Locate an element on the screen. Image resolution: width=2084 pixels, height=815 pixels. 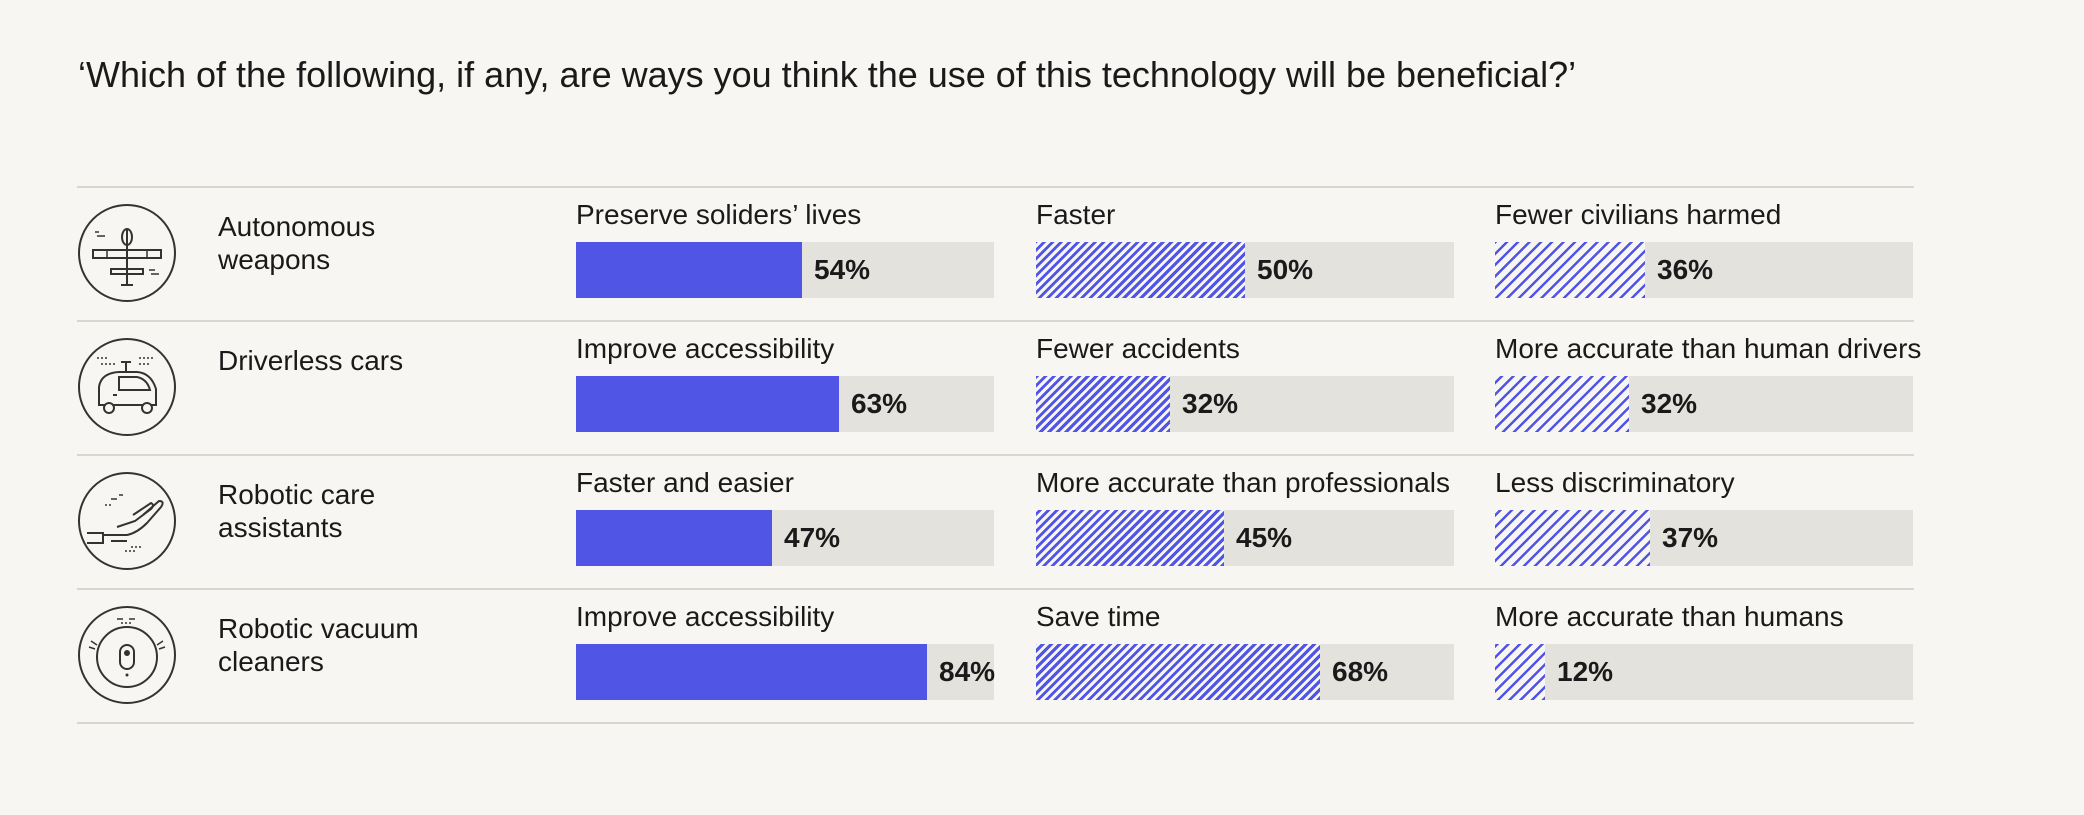
metric-label: Faster and easier is located at coordinates (685, 482).